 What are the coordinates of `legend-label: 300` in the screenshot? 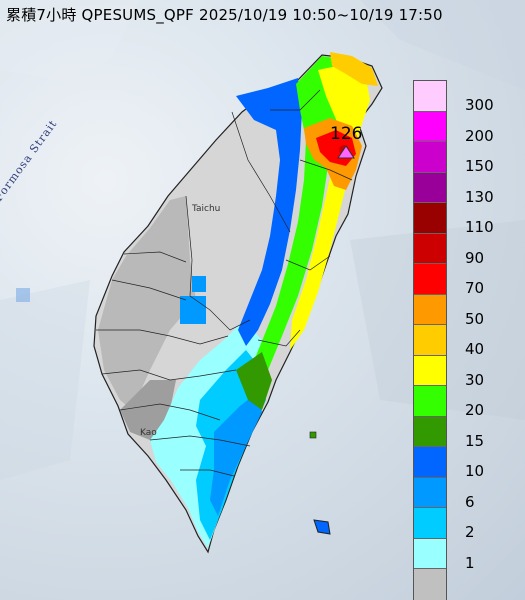 It's located at (479, 105).